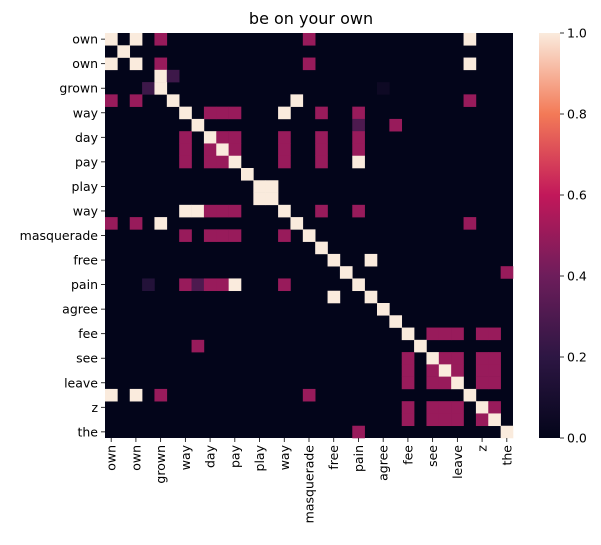  Describe the element at coordinates (81, 382) in the screenshot. I see `y-tick-label: leave` at that location.